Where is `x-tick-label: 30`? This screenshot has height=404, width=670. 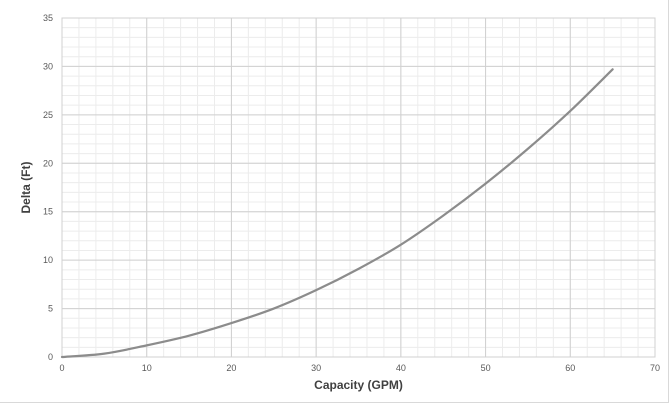 x-tick-label: 30 is located at coordinates (316, 368).